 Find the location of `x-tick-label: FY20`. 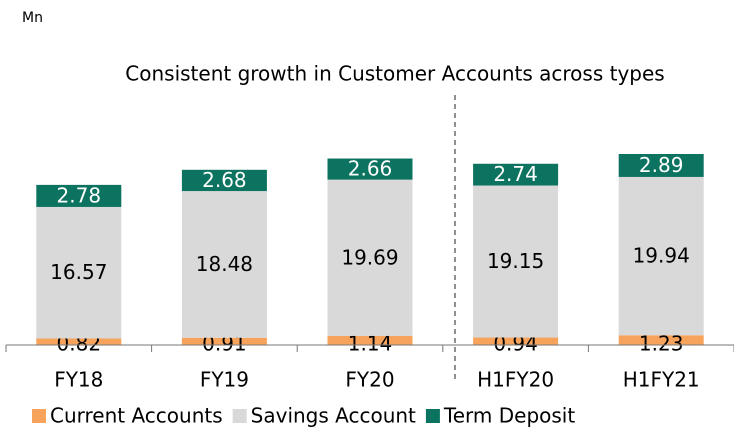

x-tick-label: FY20 is located at coordinates (369, 380).